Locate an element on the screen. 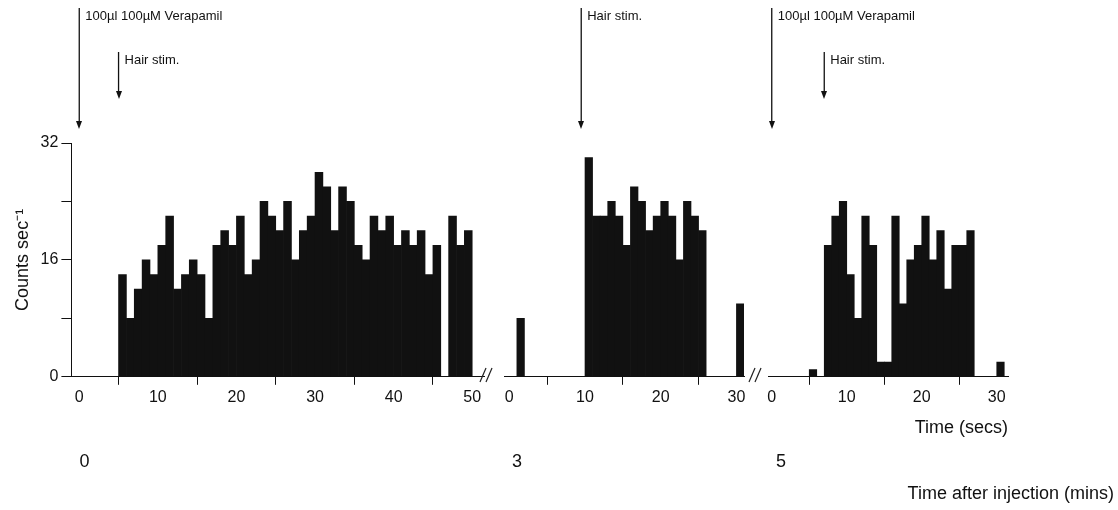  text: 5 is located at coordinates (781, 460).